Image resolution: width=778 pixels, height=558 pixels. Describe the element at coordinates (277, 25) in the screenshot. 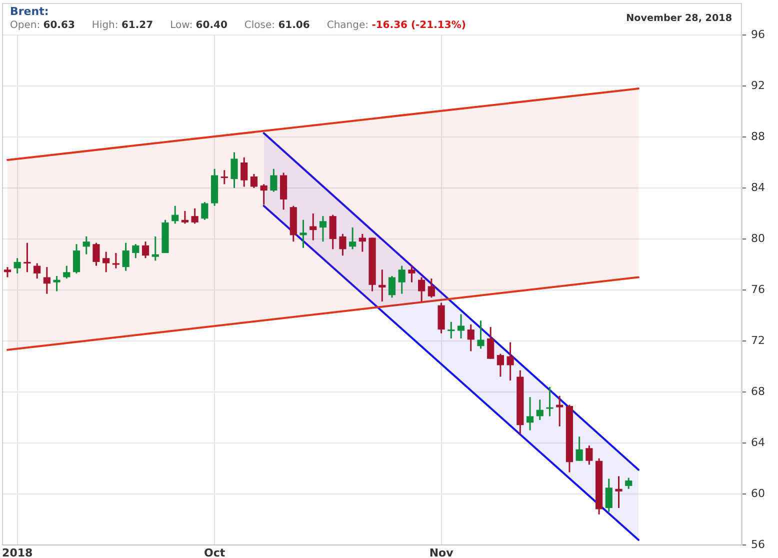

I see `text: Close: 61.06` at that location.